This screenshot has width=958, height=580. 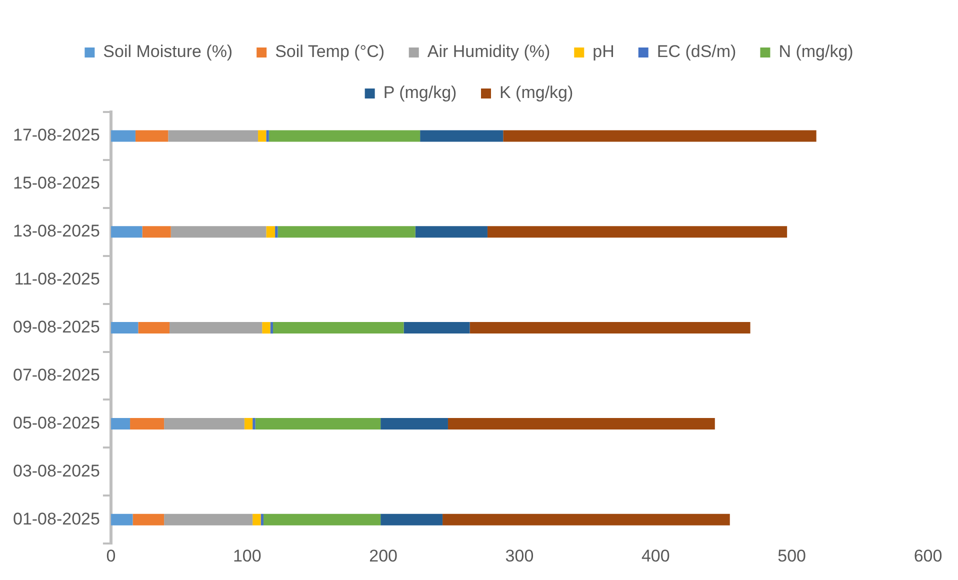 What do you see at coordinates (56, 183) in the screenshot?
I see `y-tick-label: 15-08-2025` at bounding box center [56, 183].